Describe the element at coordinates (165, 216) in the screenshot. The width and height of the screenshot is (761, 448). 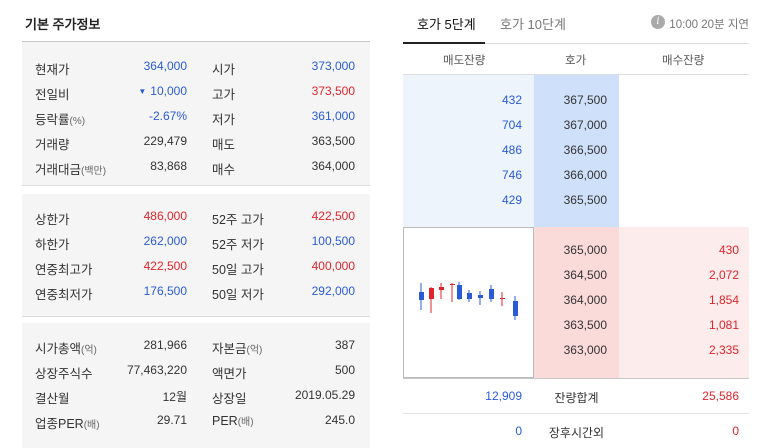
I see `info-value: 486,000` at that location.